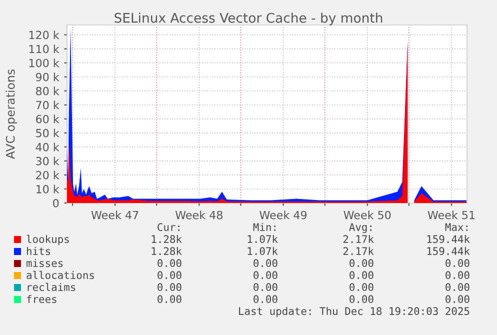  What do you see at coordinates (47, 240) in the screenshot?
I see `legend-label: lookups` at bounding box center [47, 240].